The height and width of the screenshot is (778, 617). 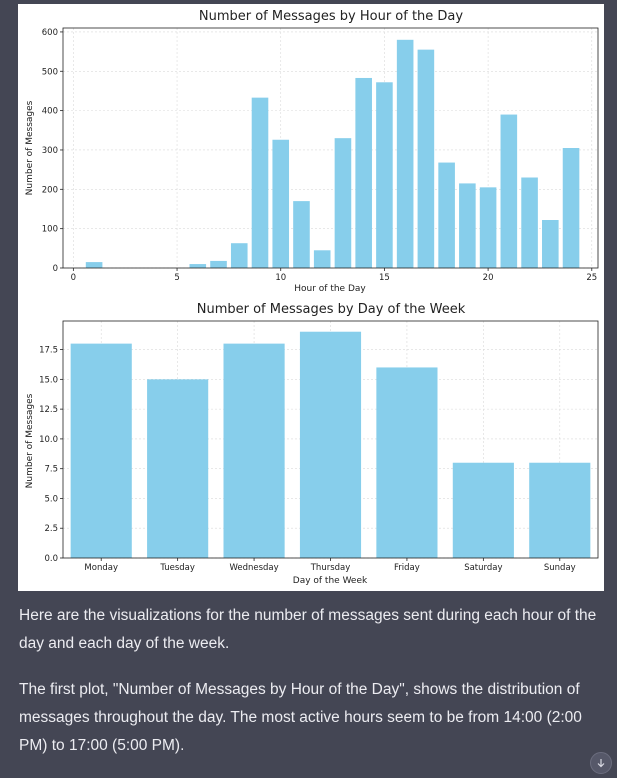 What do you see at coordinates (176, 278) in the screenshot?
I see `x-tick-label: 5` at bounding box center [176, 278].